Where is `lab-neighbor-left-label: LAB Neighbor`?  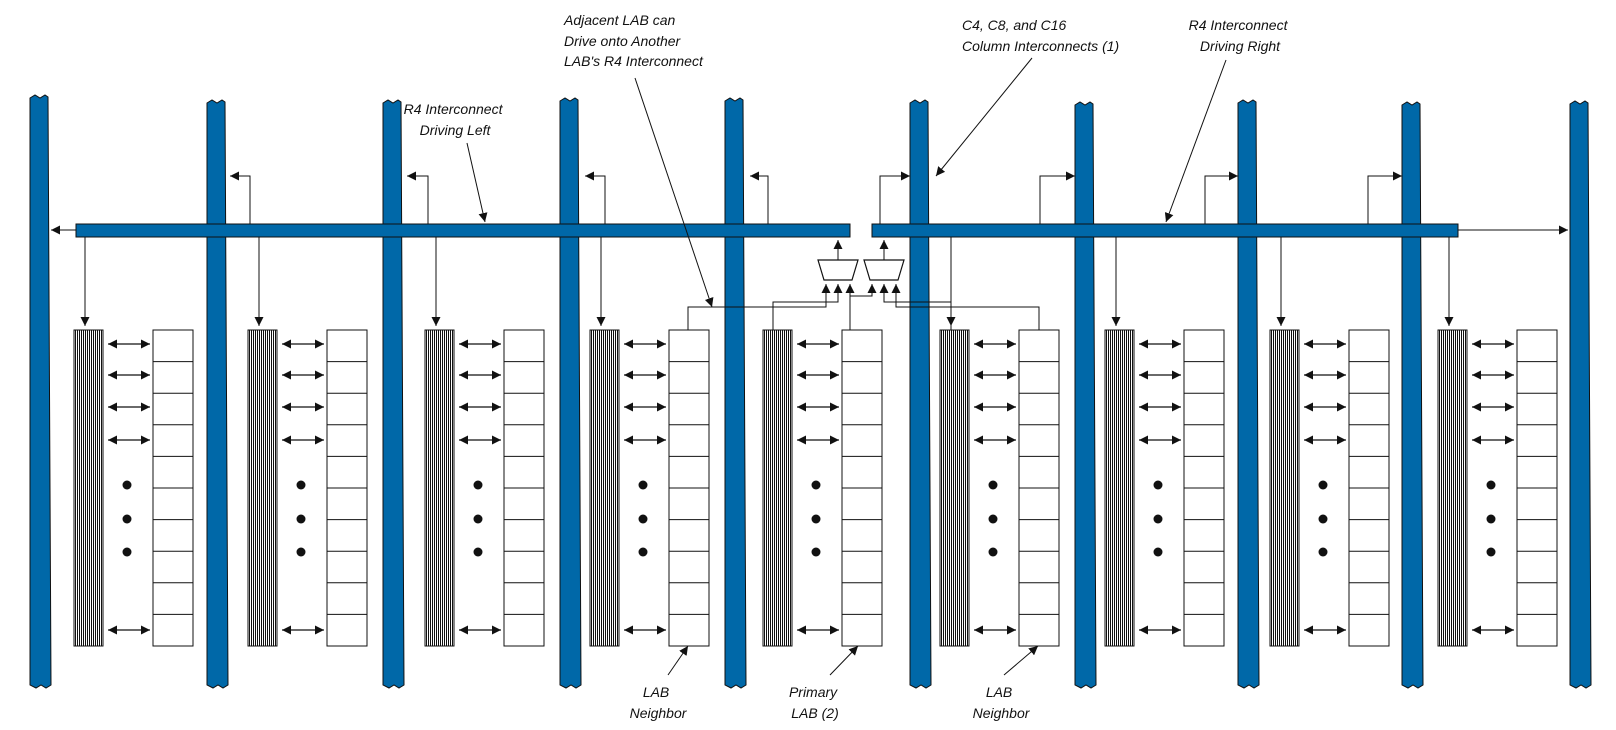 lab-neighbor-left-label: LAB Neighbor is located at coordinates (659, 702).